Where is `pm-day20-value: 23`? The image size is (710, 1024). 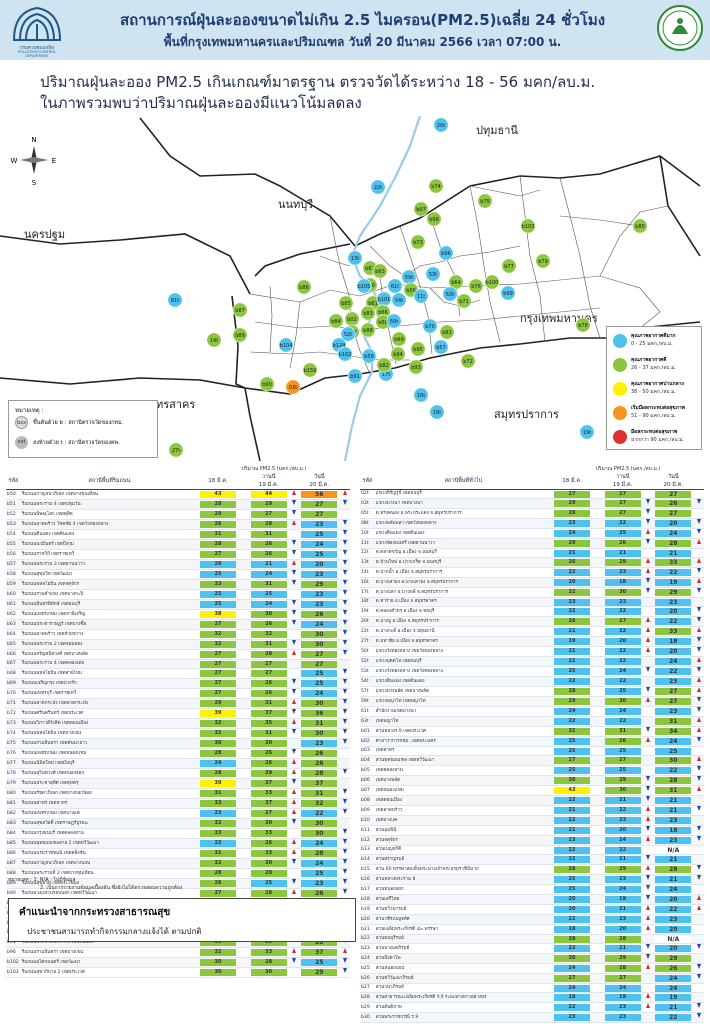 pm-day20-value: 23 is located at coordinates (673, 711).